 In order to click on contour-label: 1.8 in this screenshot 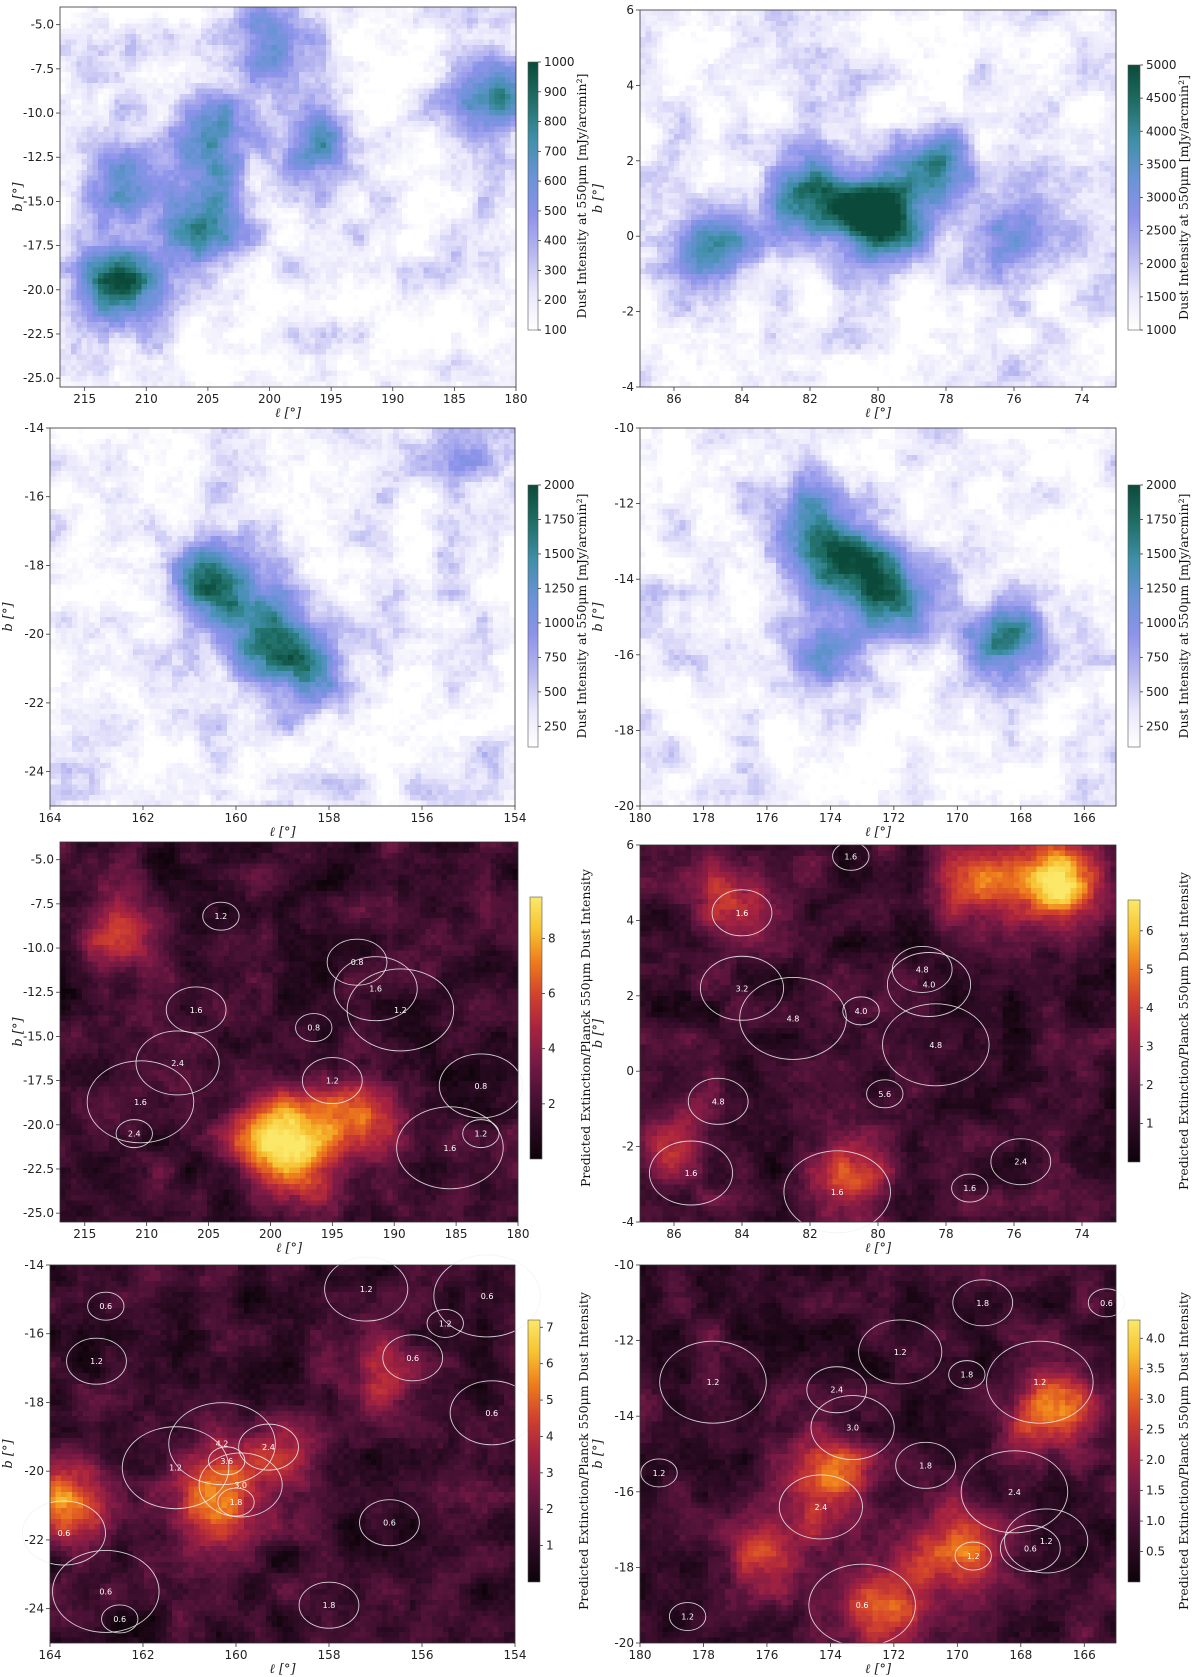, I will do `click(236, 1502)`.